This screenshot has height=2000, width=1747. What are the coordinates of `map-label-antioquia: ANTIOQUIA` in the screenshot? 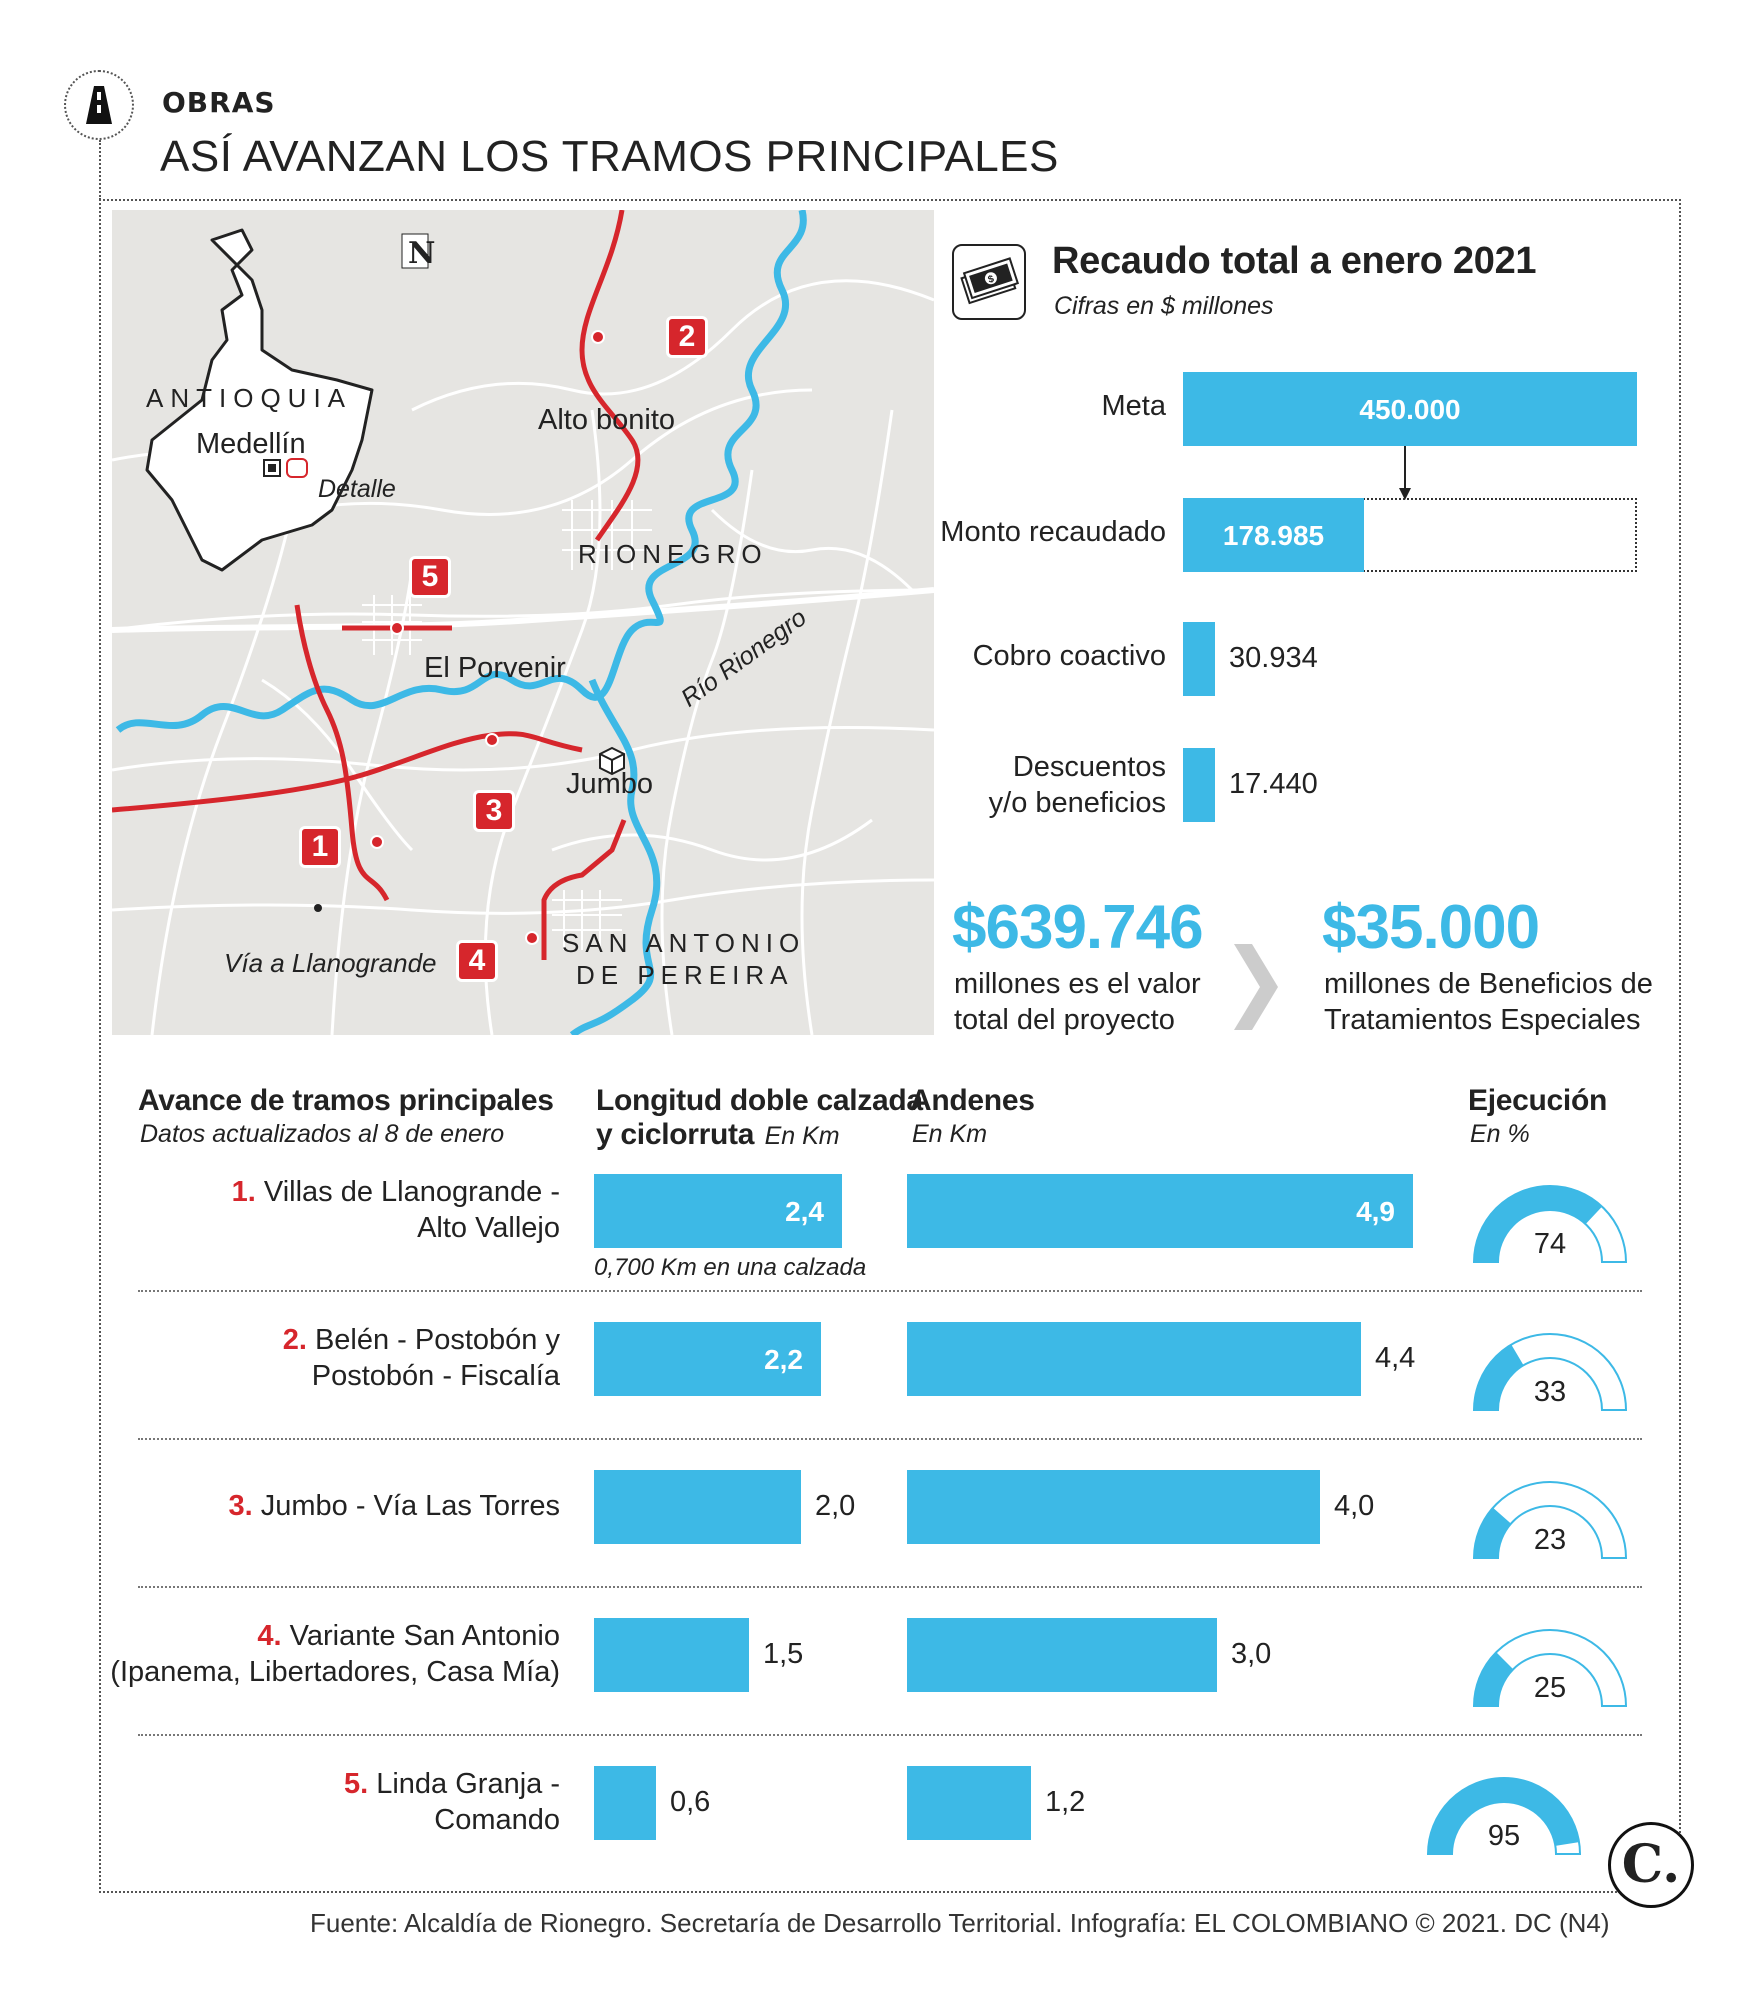 It's located at (249, 398).